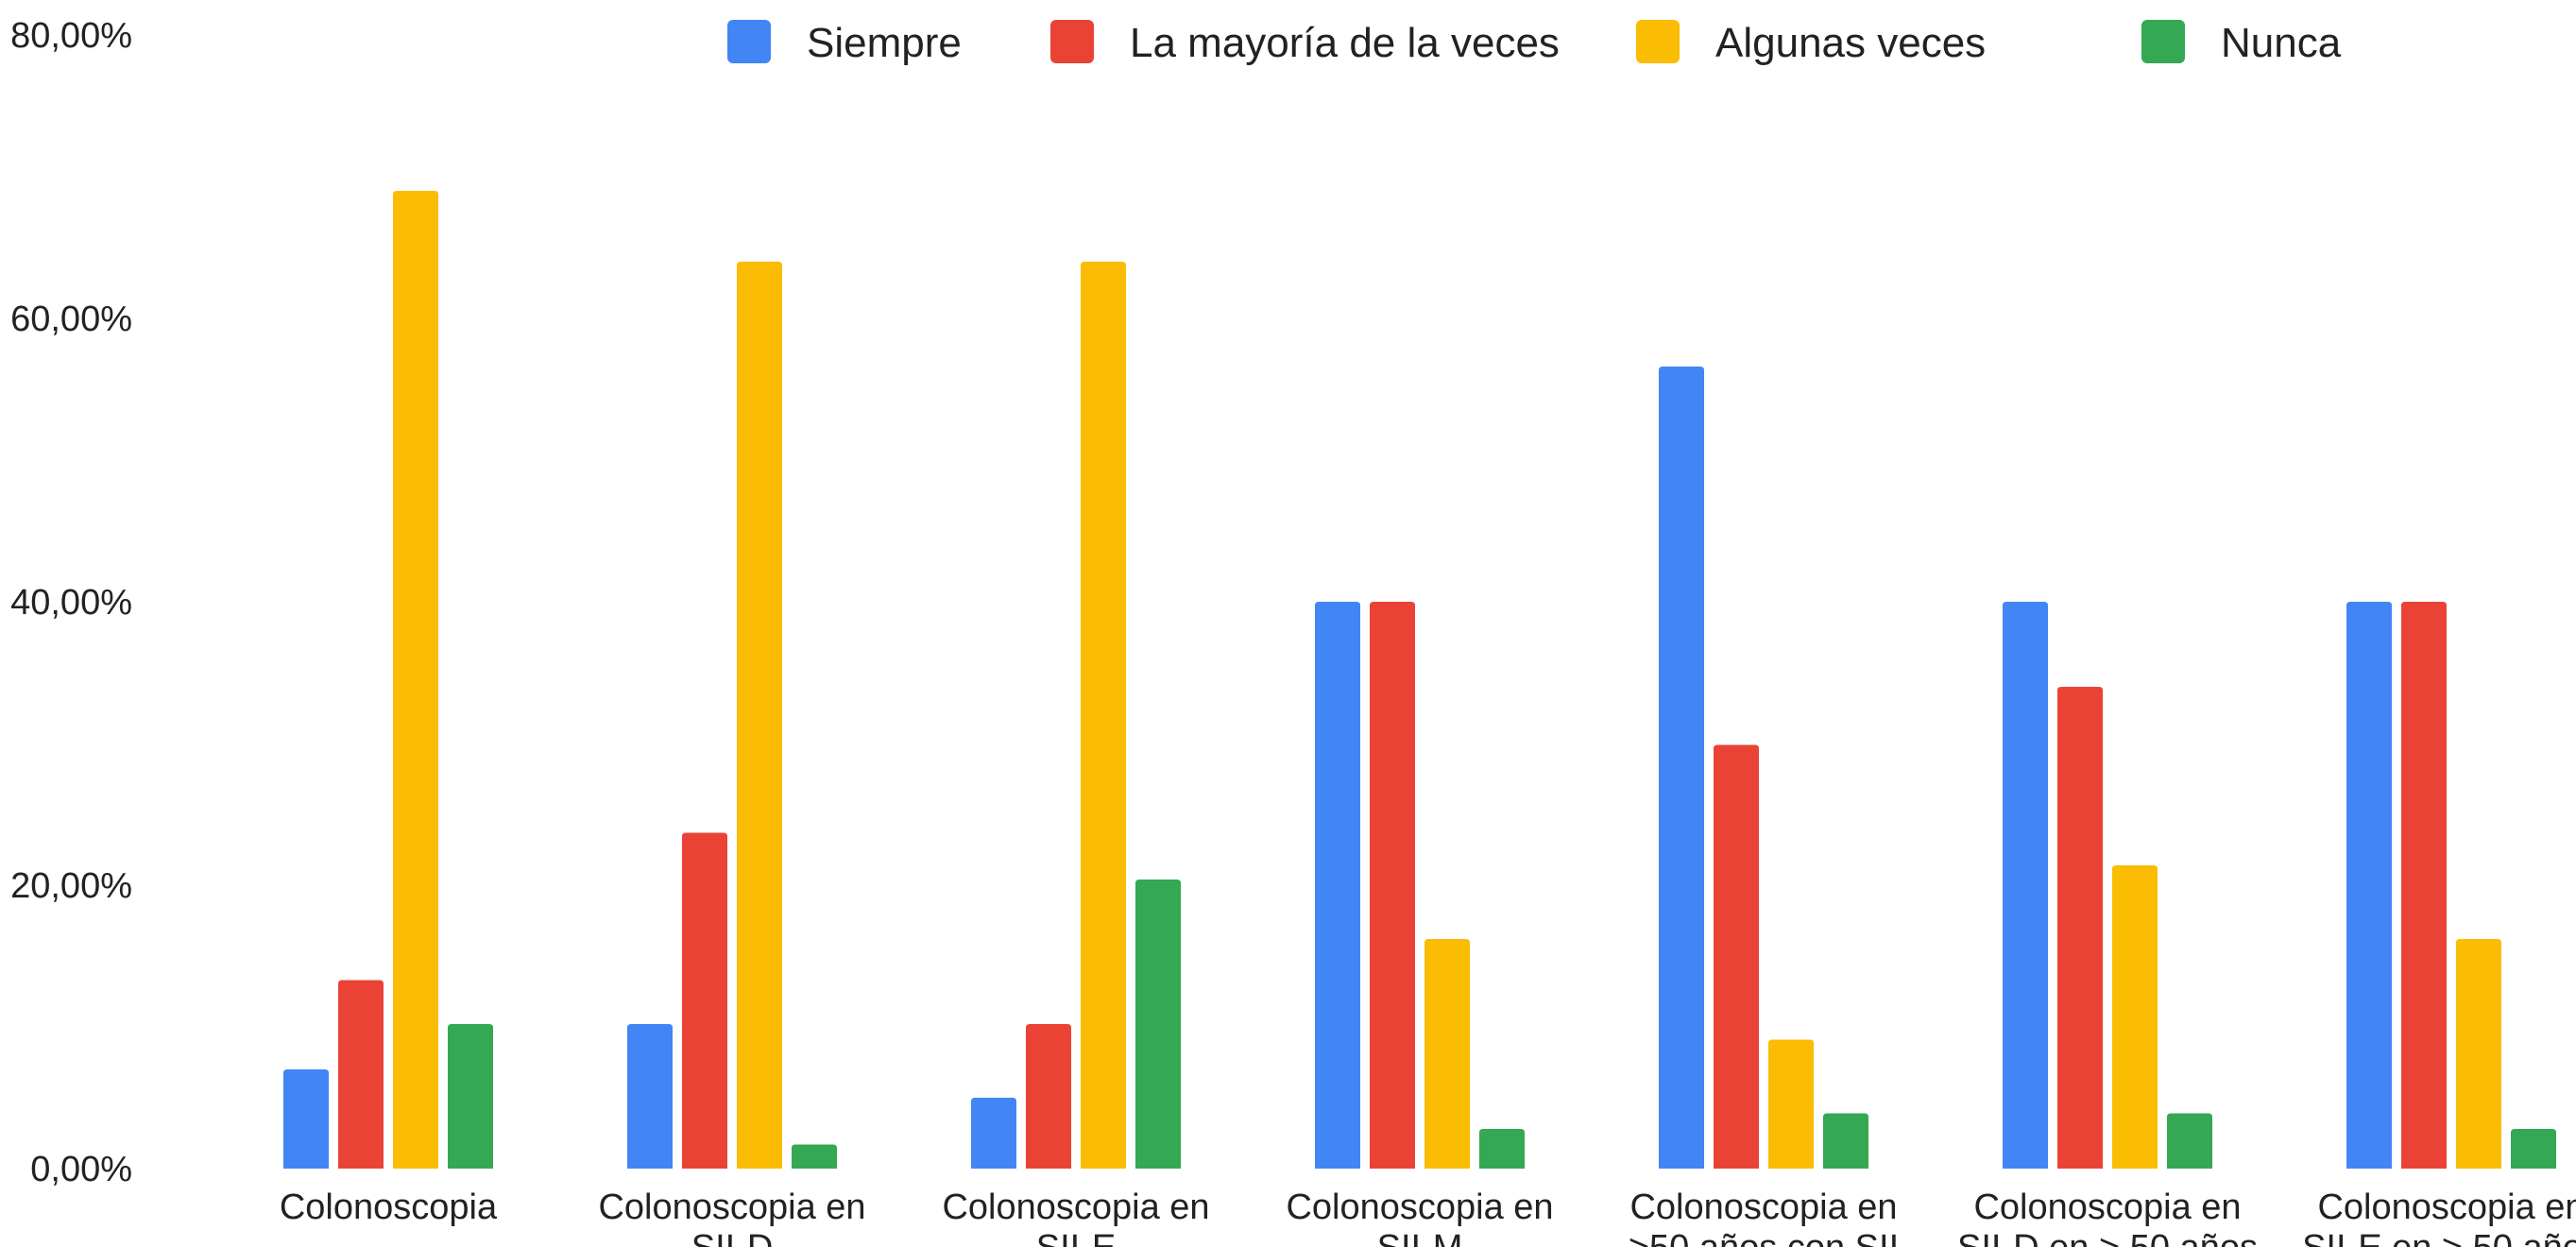  Describe the element at coordinates (81, 1169) in the screenshot. I see `y-tick-label: 0,00%` at that location.